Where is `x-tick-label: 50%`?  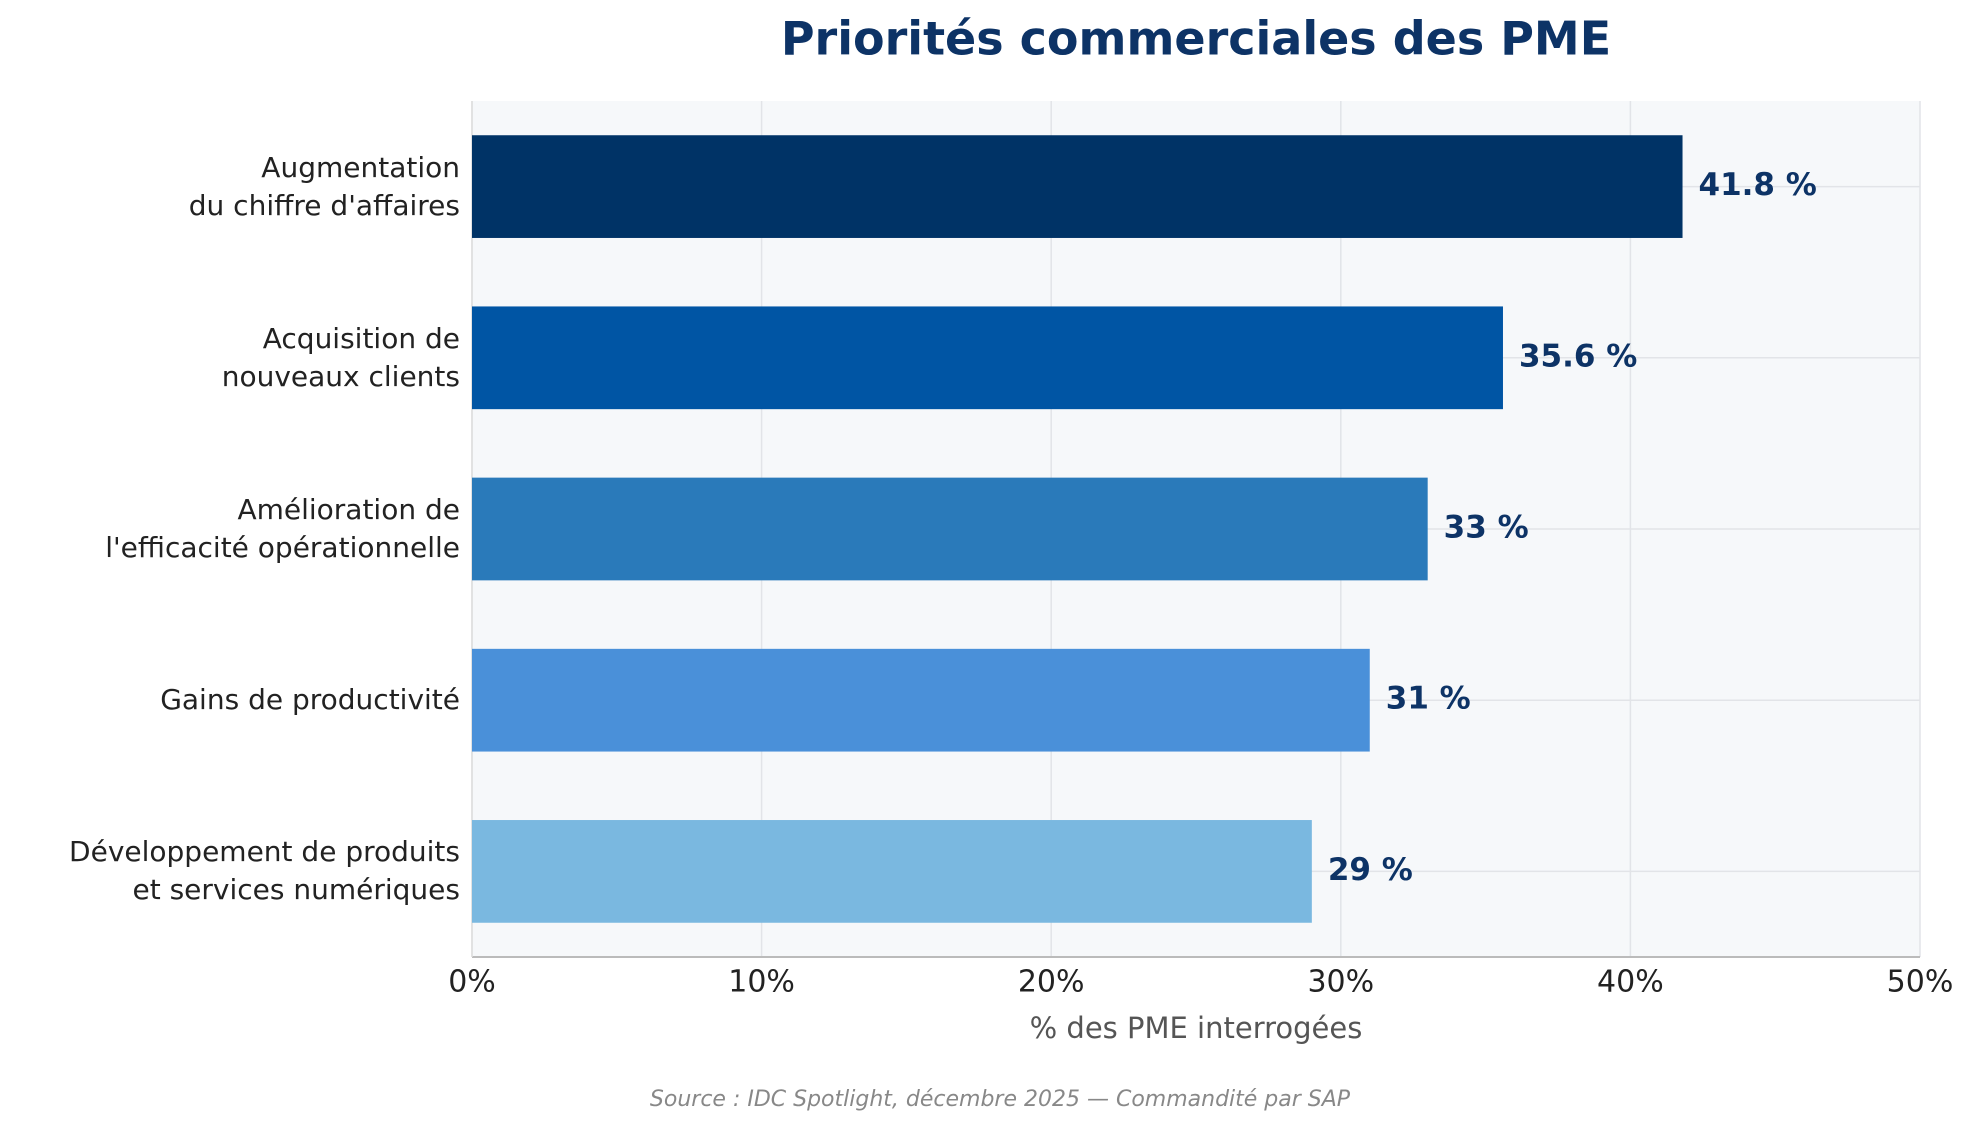 x-tick-label: 50% is located at coordinates (1920, 982).